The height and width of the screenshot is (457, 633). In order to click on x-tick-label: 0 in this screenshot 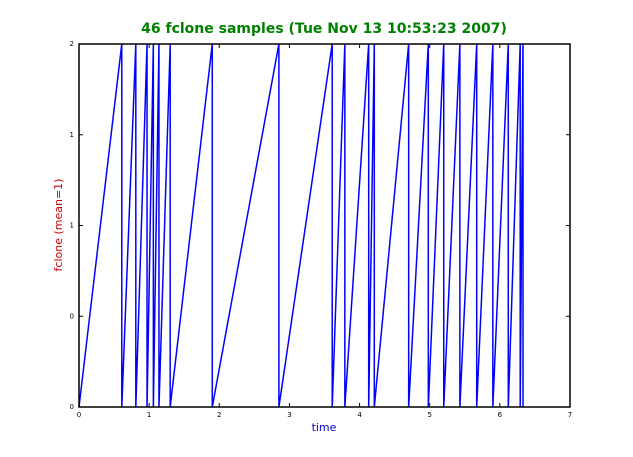, I will do `click(79, 415)`.